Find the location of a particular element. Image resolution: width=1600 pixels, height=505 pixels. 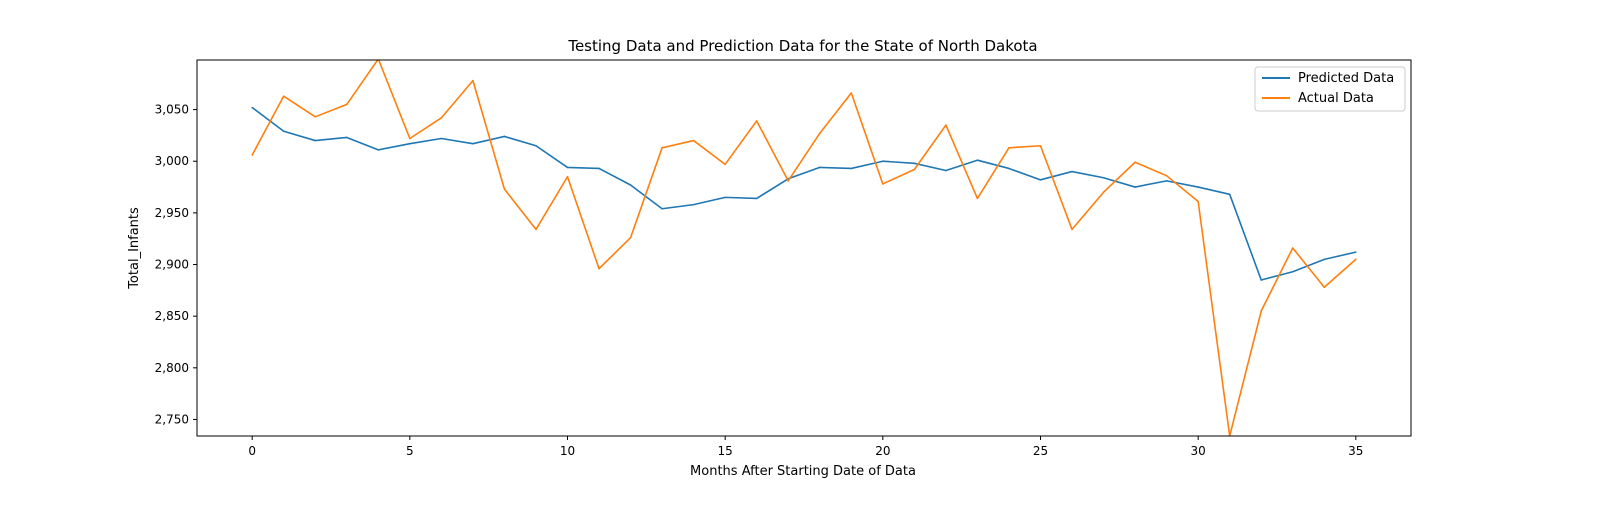

y-tick-label: 3,000 is located at coordinates (172, 161).